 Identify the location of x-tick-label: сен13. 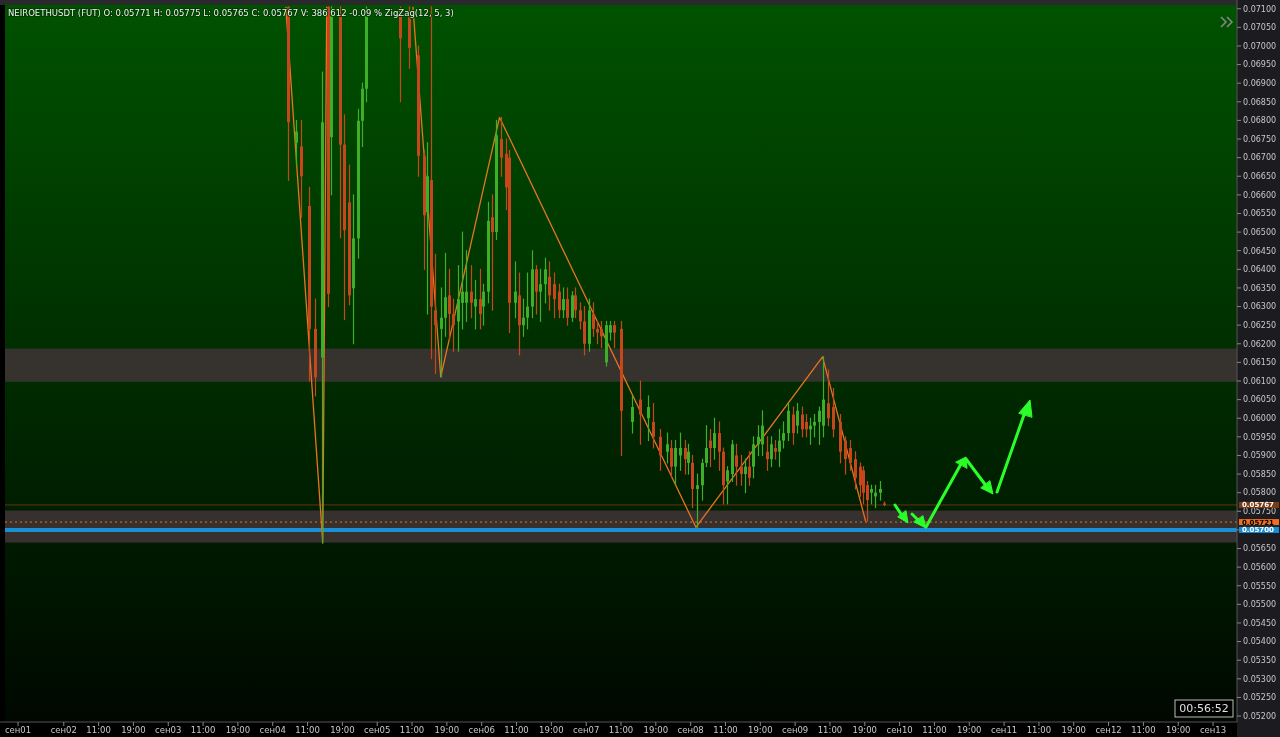
(1213, 730).